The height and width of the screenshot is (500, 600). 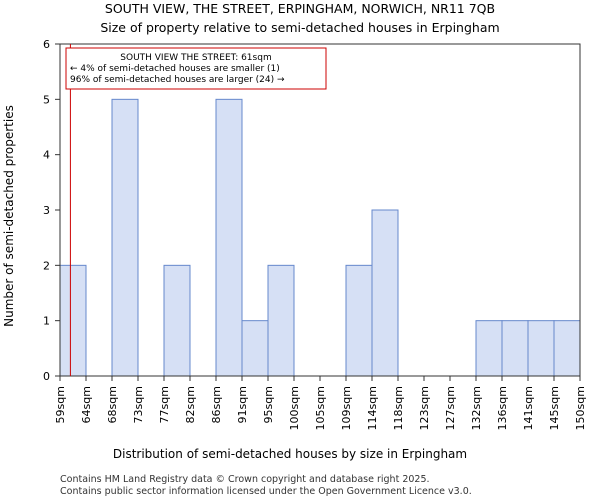 What do you see at coordinates (515, 348) in the screenshot?
I see `bar-136sqm` at bounding box center [515, 348].